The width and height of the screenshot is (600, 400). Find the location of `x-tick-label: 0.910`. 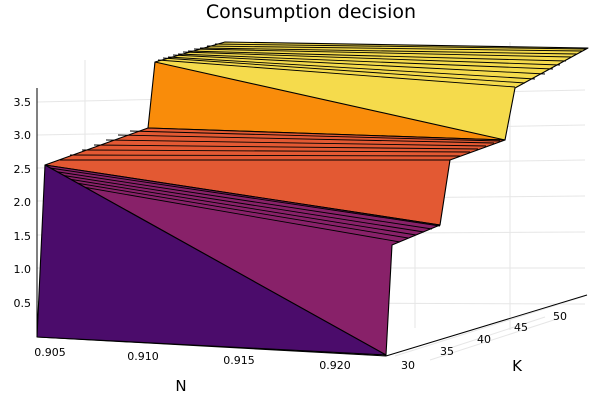

x-tick-label: 0.910 is located at coordinates (143, 356).